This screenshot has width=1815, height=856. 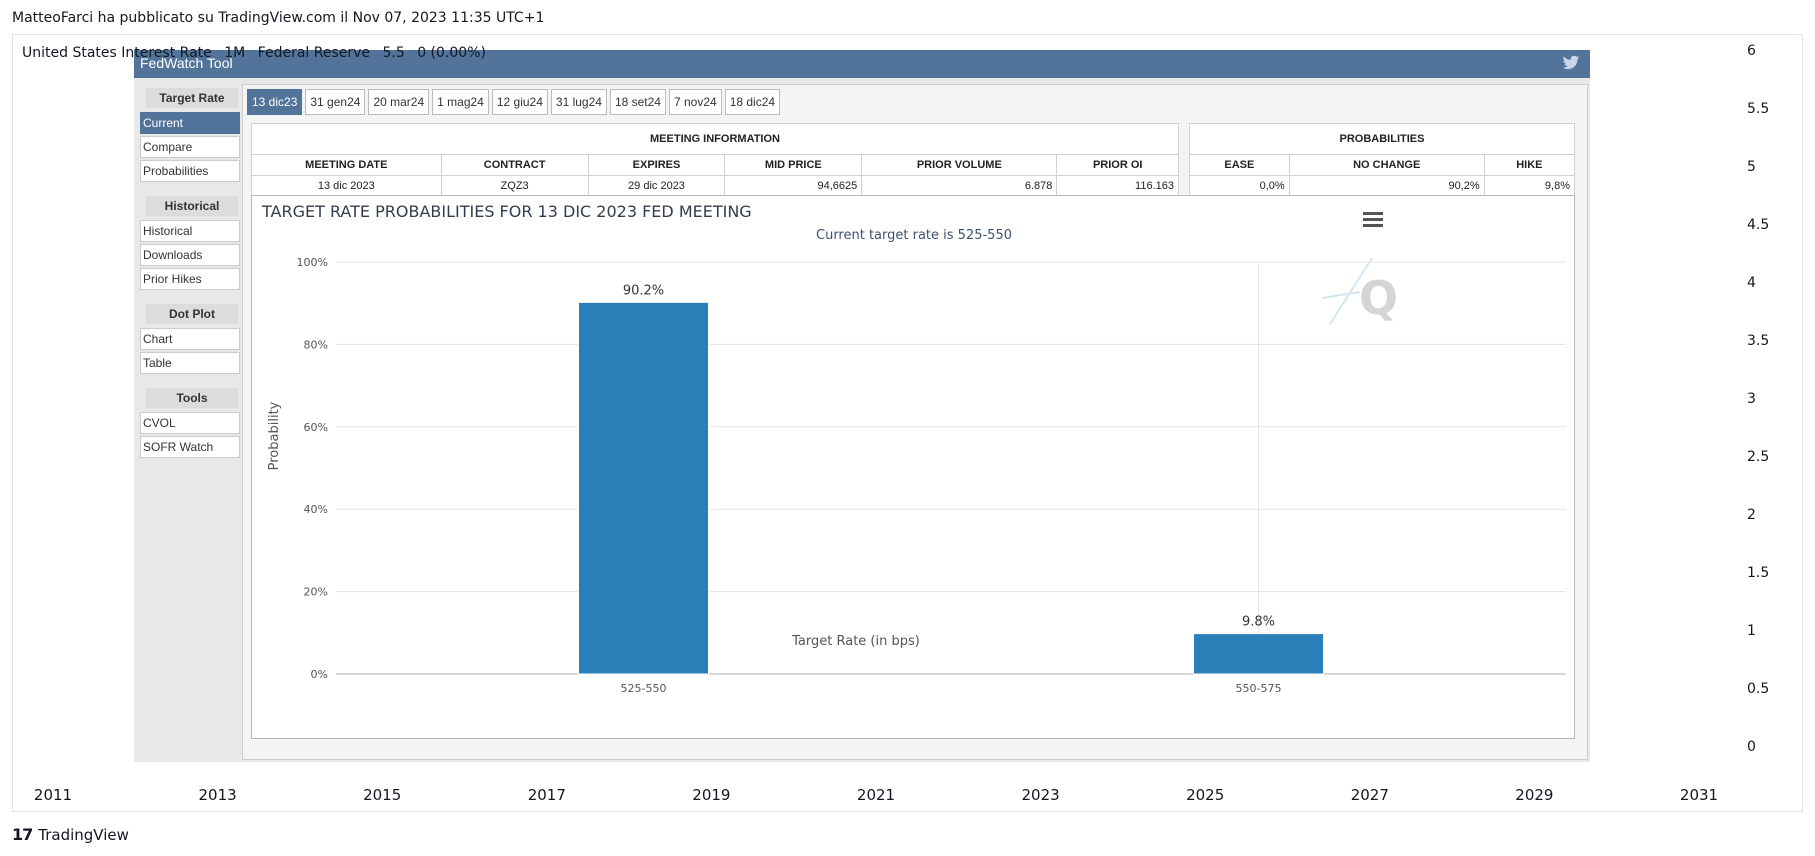 What do you see at coordinates (217, 795) in the screenshot?
I see `time-axis-tick: 2013` at bounding box center [217, 795].